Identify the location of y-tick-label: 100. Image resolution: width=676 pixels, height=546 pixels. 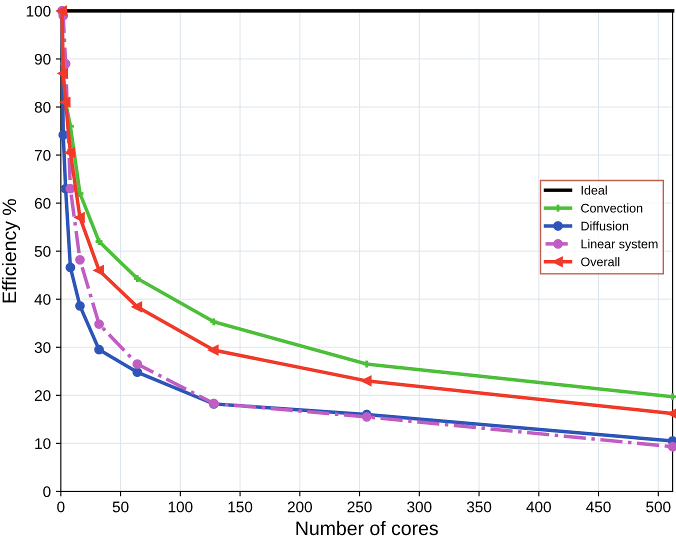
(38, 11).